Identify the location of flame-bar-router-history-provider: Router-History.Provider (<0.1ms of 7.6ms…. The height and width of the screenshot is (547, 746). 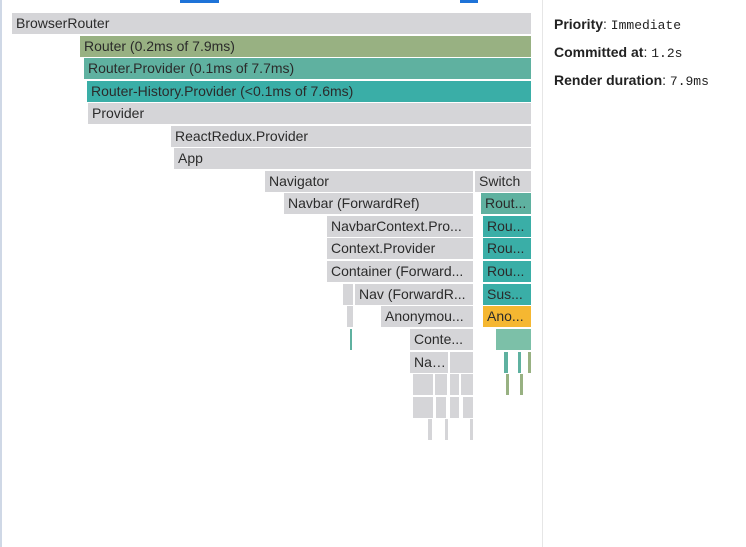
(309, 91).